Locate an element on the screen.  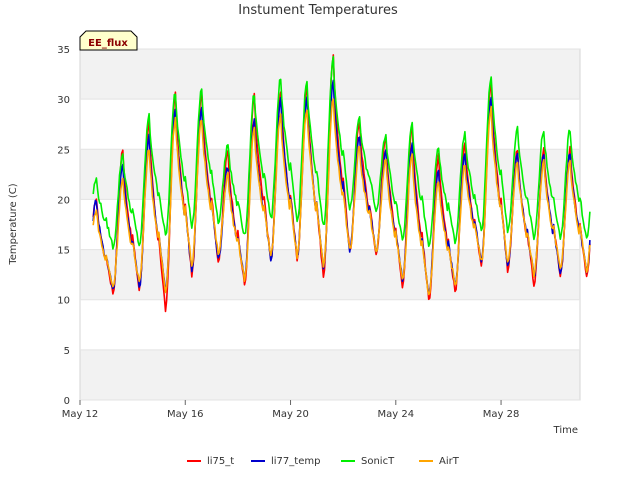
chart-title: Instument Temperatures is located at coordinates (318, 10).